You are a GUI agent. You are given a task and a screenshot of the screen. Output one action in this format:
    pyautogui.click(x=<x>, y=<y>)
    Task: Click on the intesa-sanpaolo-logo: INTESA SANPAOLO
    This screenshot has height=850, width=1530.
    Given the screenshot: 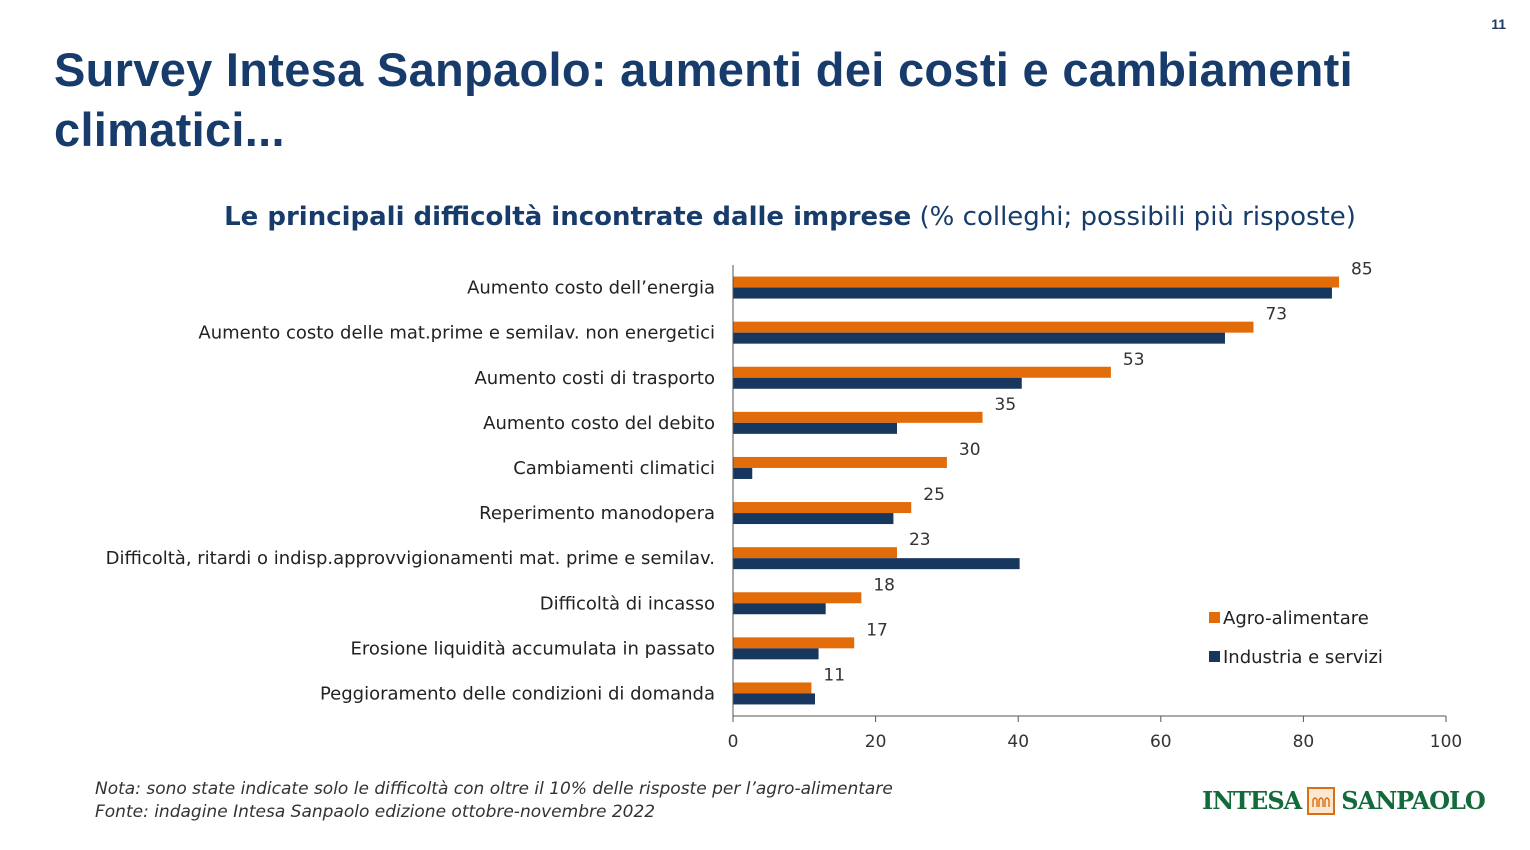 What is the action you would take?
    pyautogui.click(x=1344, y=800)
    